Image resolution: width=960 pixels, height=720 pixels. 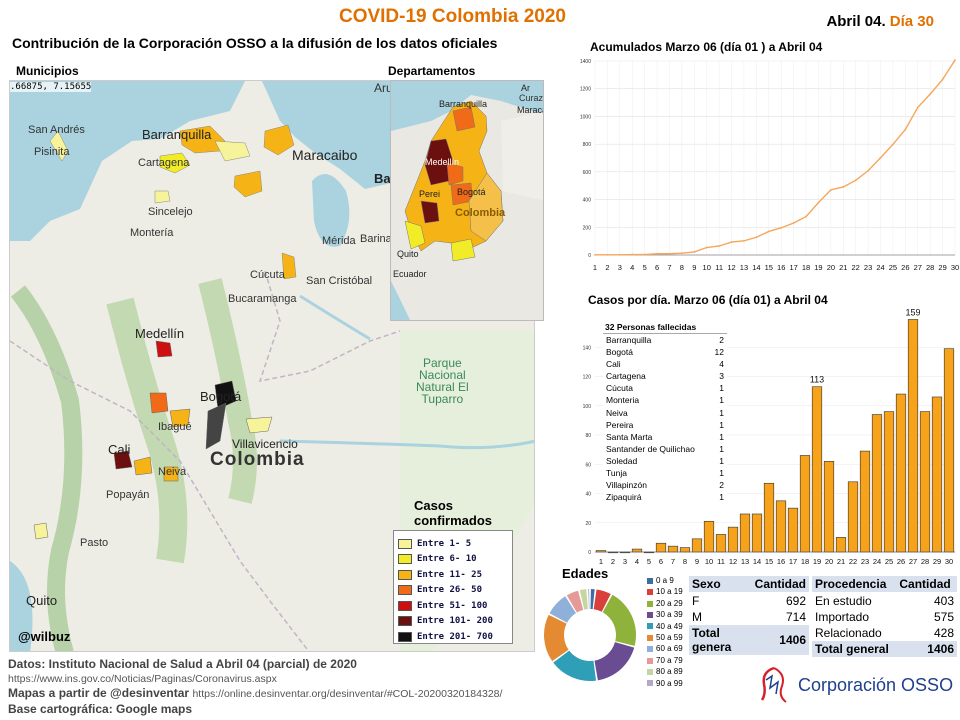 I want to click on deaths-count: 4, so click(x=721, y=364).